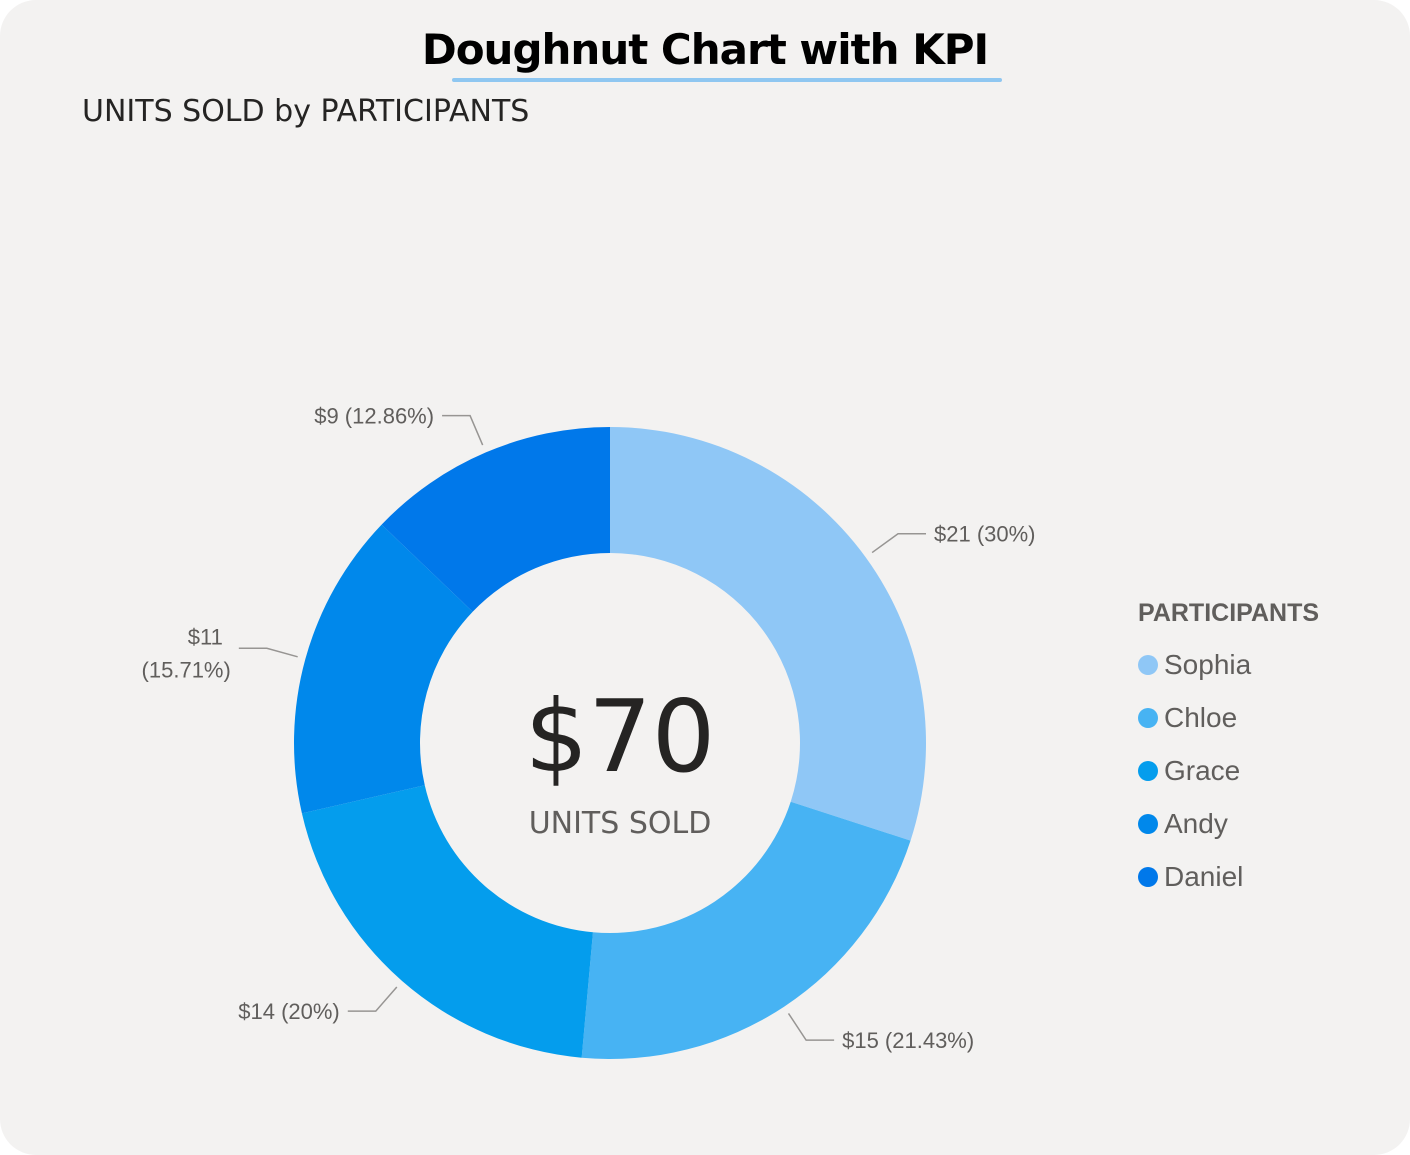 The image size is (1410, 1155). I want to click on legend-item-chloe: Chloe, so click(1228, 717).